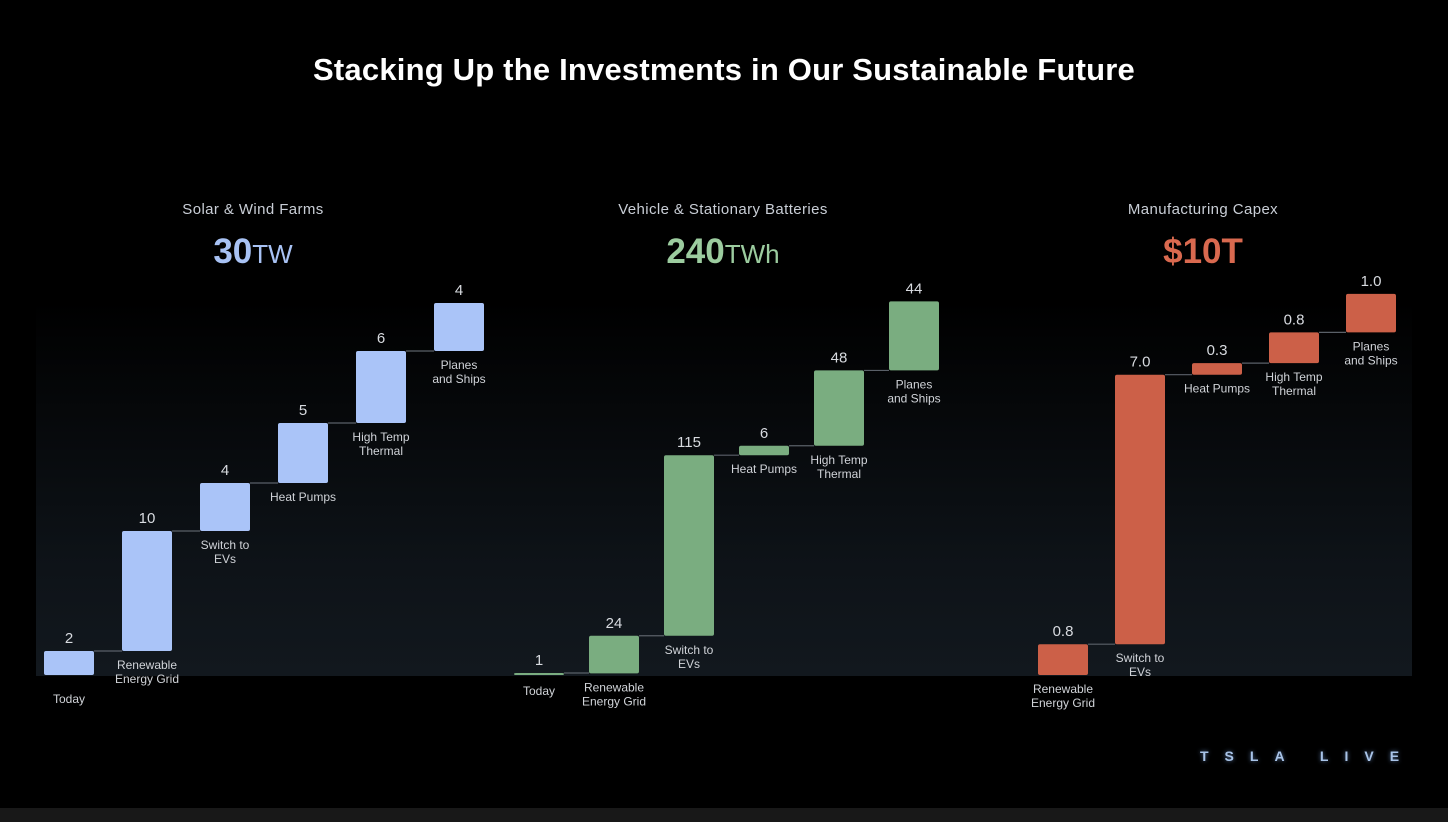 The height and width of the screenshot is (822, 1448). I want to click on value-label-batteries-0: 1, so click(539, 660).